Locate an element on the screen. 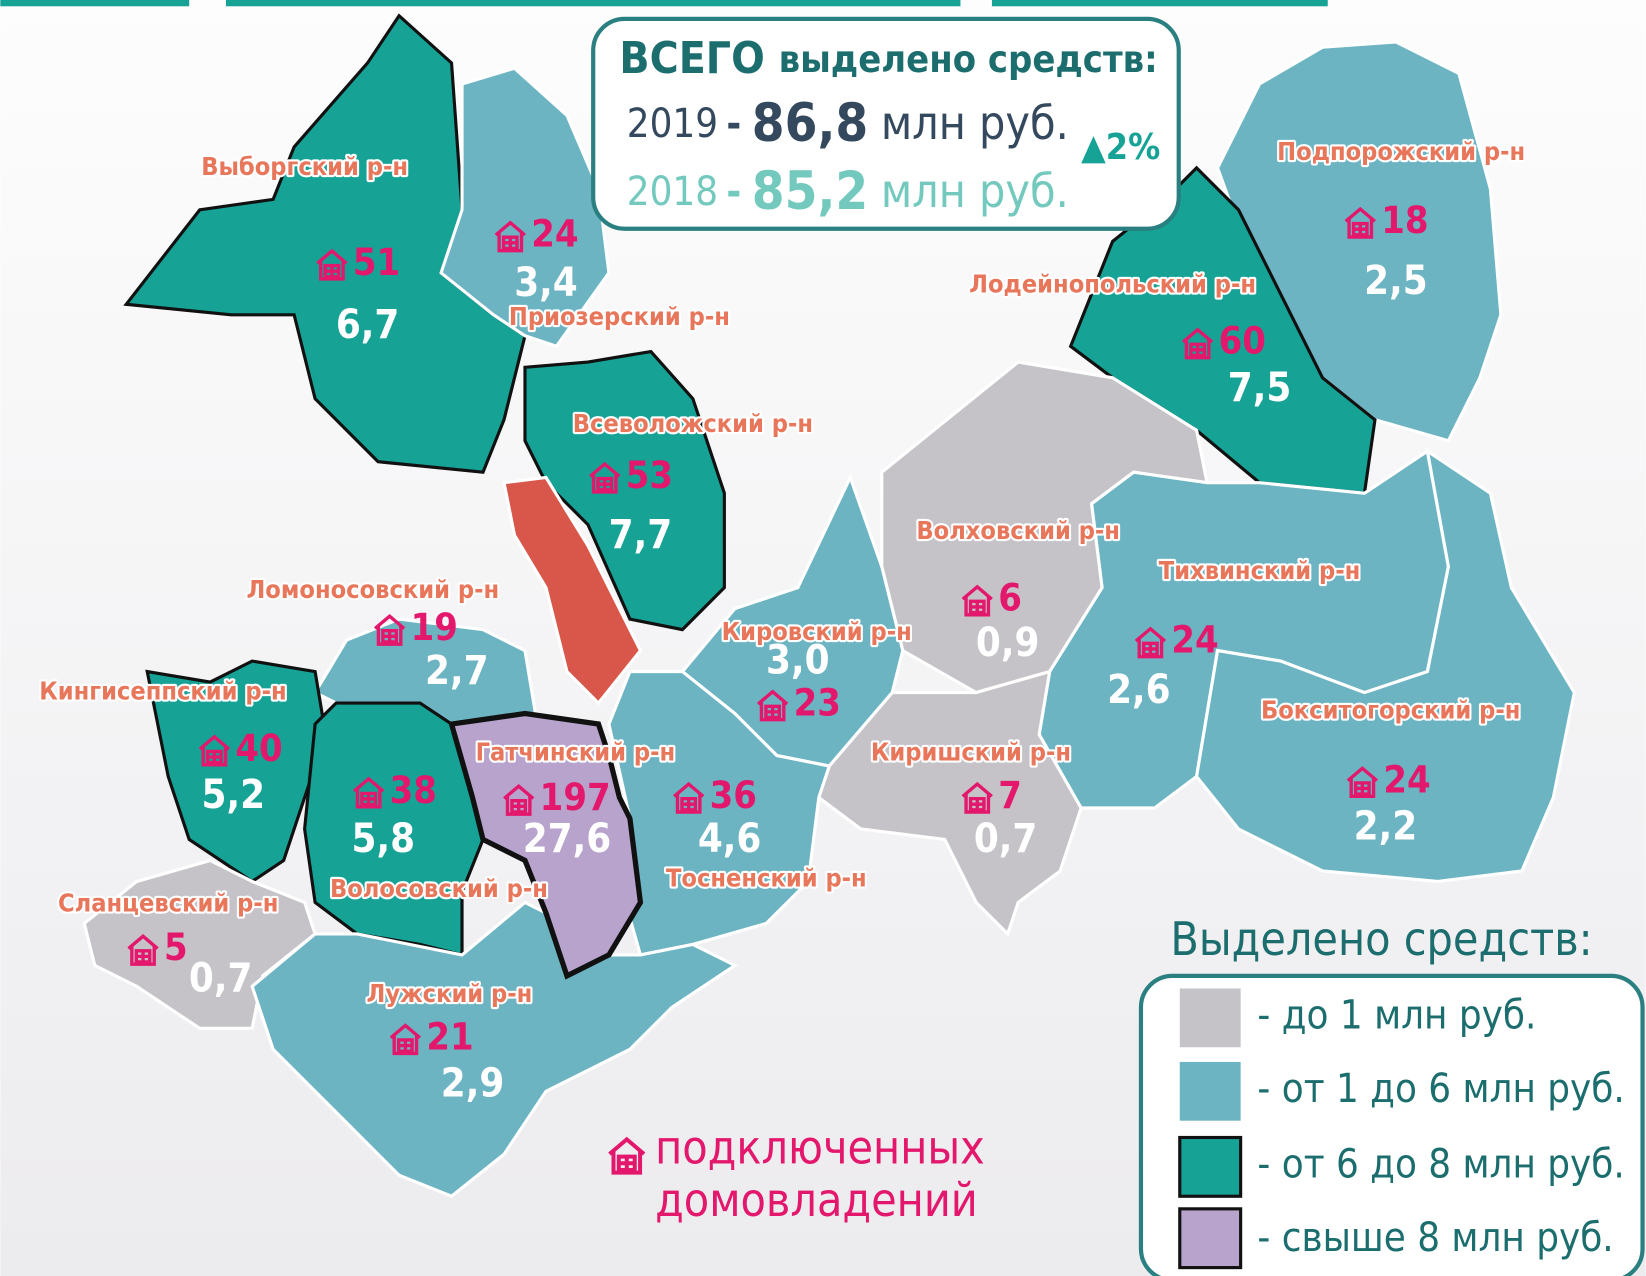  homes-count: 40 is located at coordinates (258, 748).